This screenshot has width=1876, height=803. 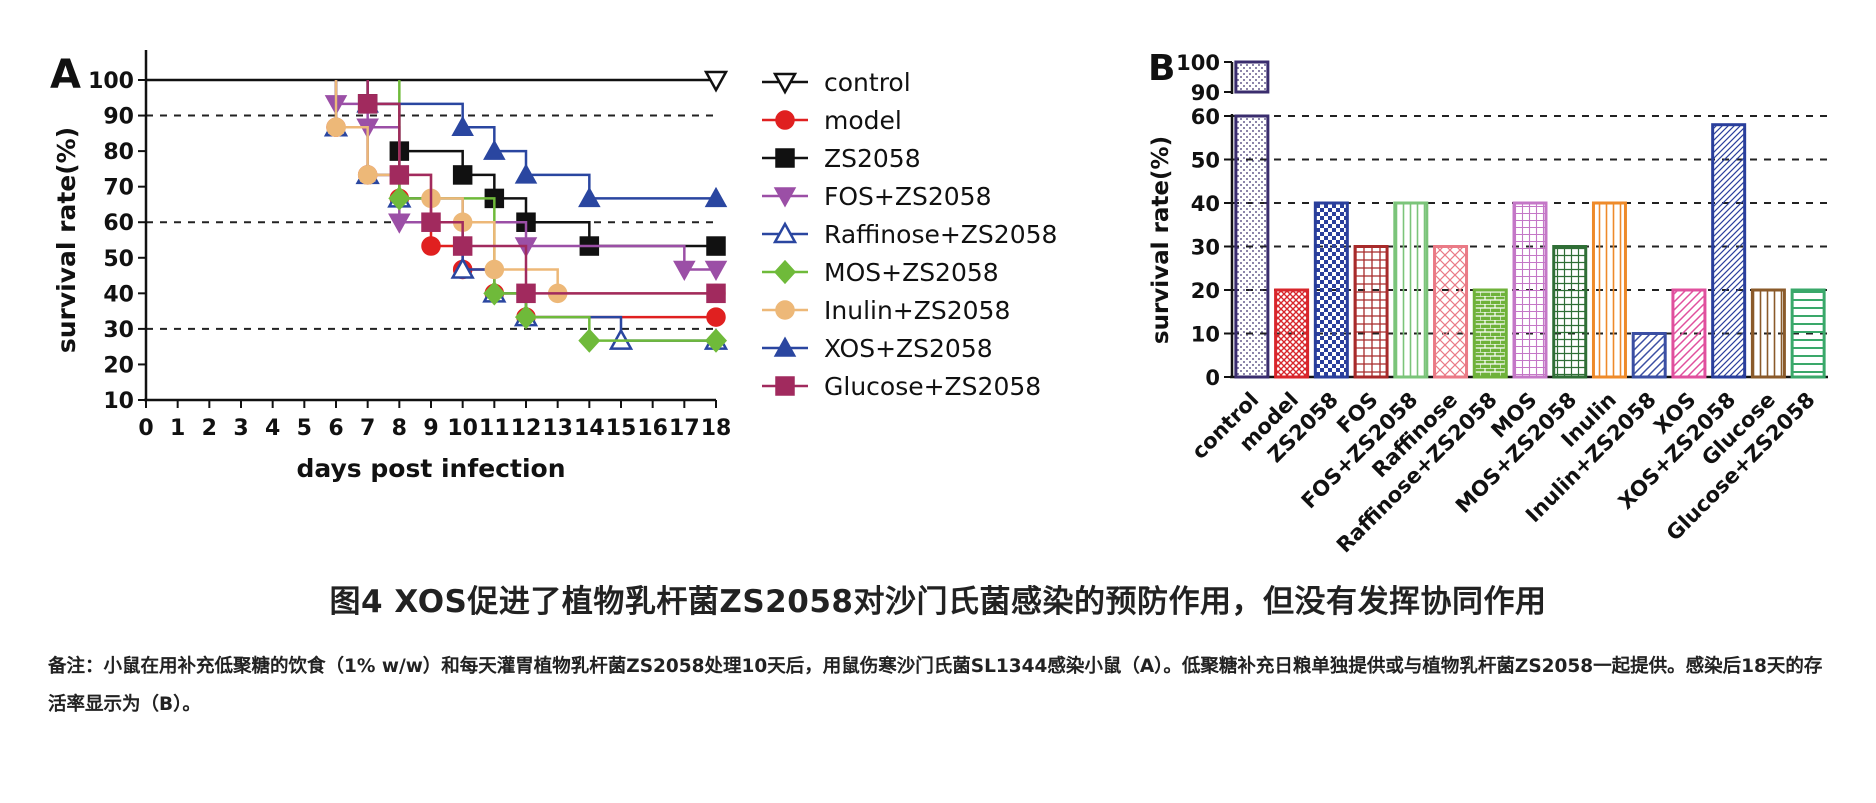 I want to click on legend-entry: XOS+ZS2058, so click(x=877, y=348).